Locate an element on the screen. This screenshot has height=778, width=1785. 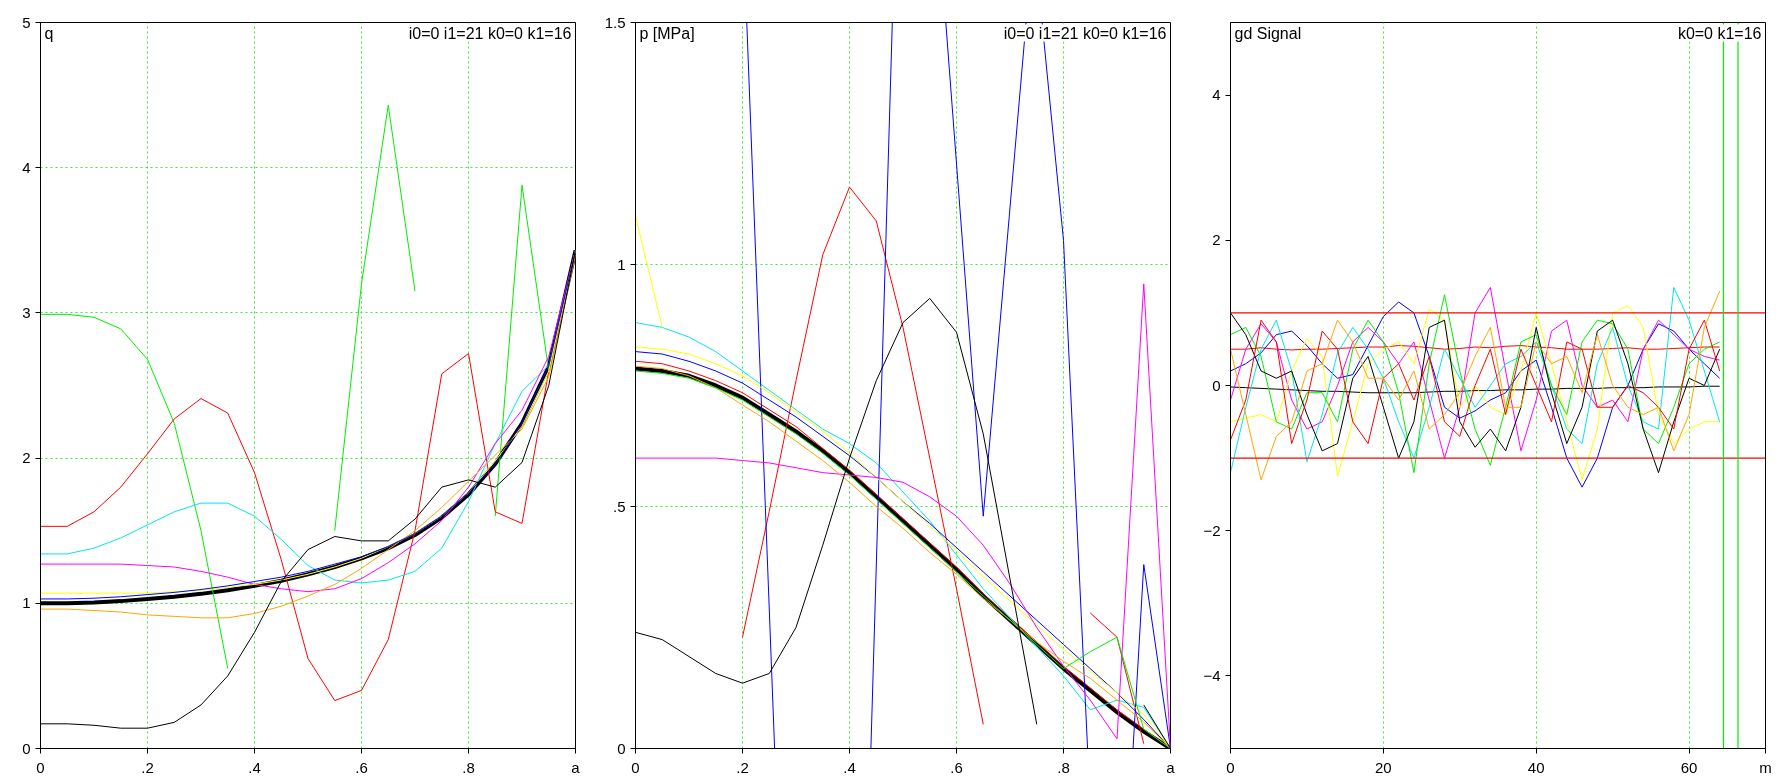
y-tick-label: −2 is located at coordinates (1212, 530).